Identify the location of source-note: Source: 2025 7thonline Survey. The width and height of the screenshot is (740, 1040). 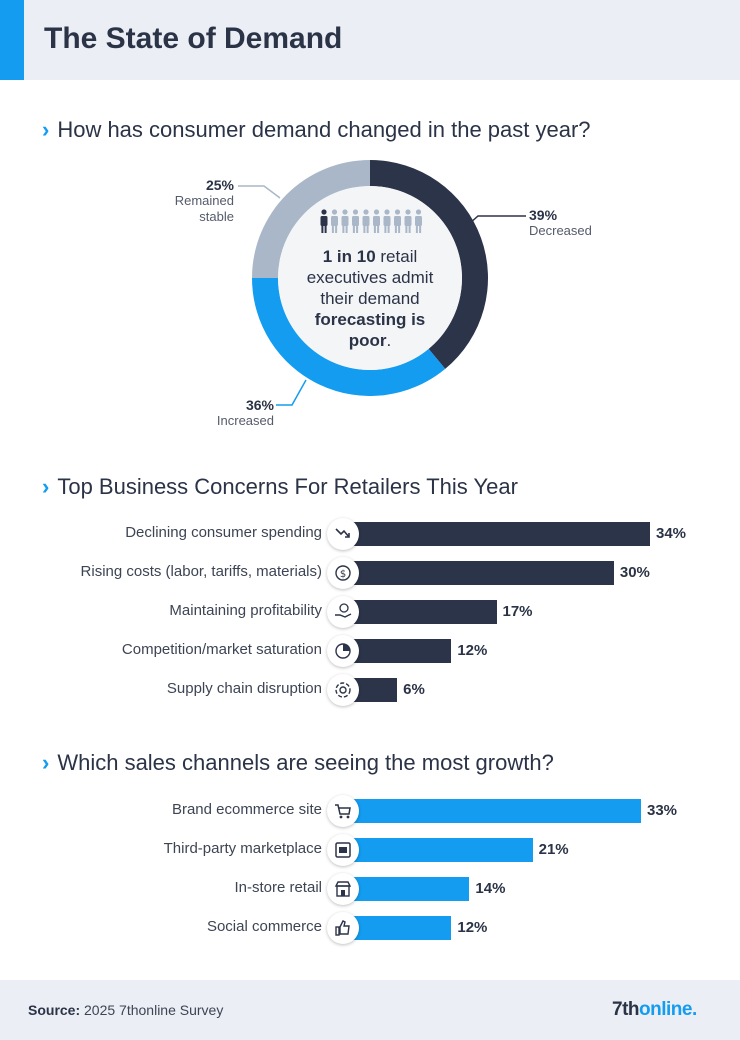
(125, 1010).